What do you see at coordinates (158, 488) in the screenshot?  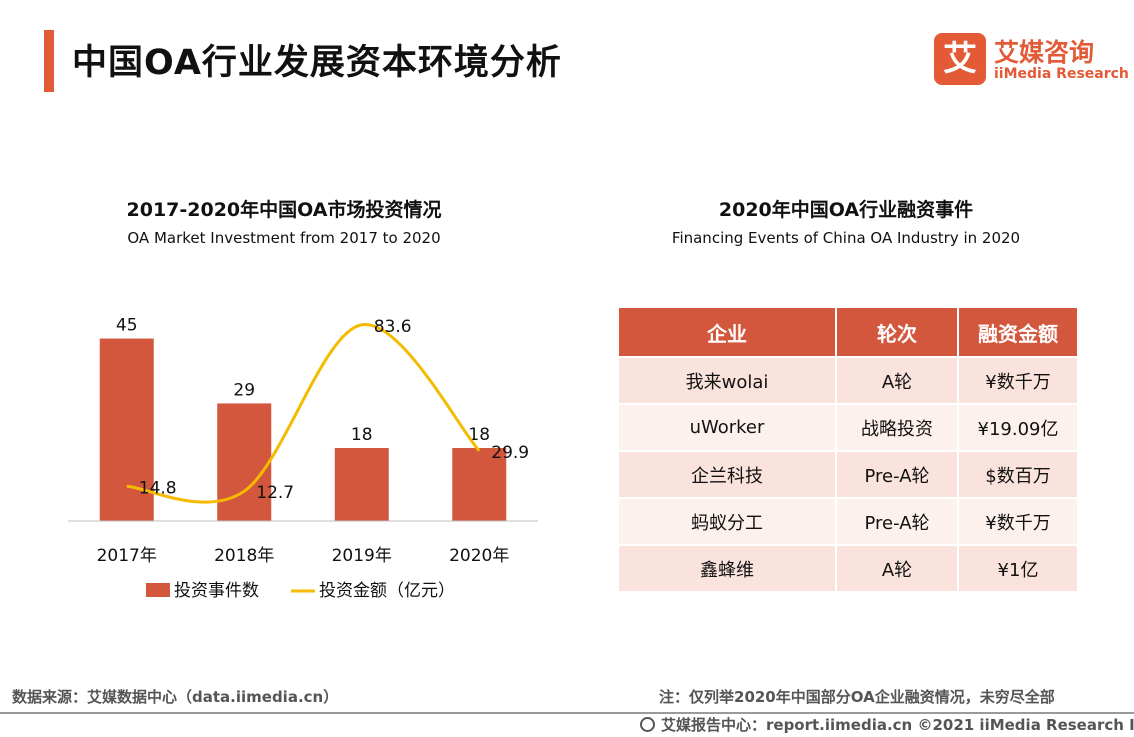 I see `line-value-label-0: 14.8` at bounding box center [158, 488].